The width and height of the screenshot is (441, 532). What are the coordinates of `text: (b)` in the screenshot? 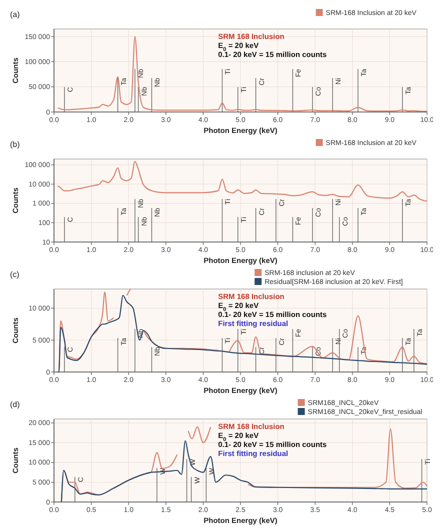 It's located at (15, 144).